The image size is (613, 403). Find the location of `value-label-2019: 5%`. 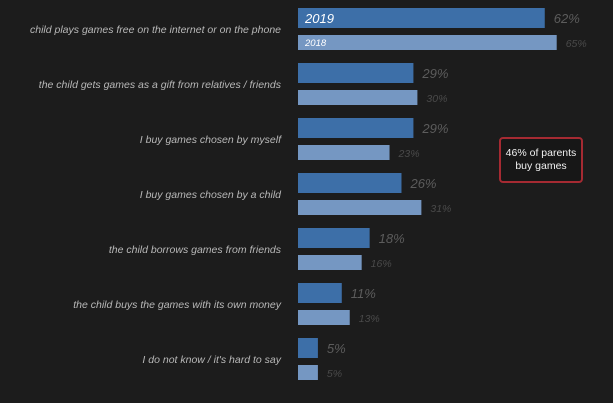

value-label-2019: 5% is located at coordinates (336, 348).